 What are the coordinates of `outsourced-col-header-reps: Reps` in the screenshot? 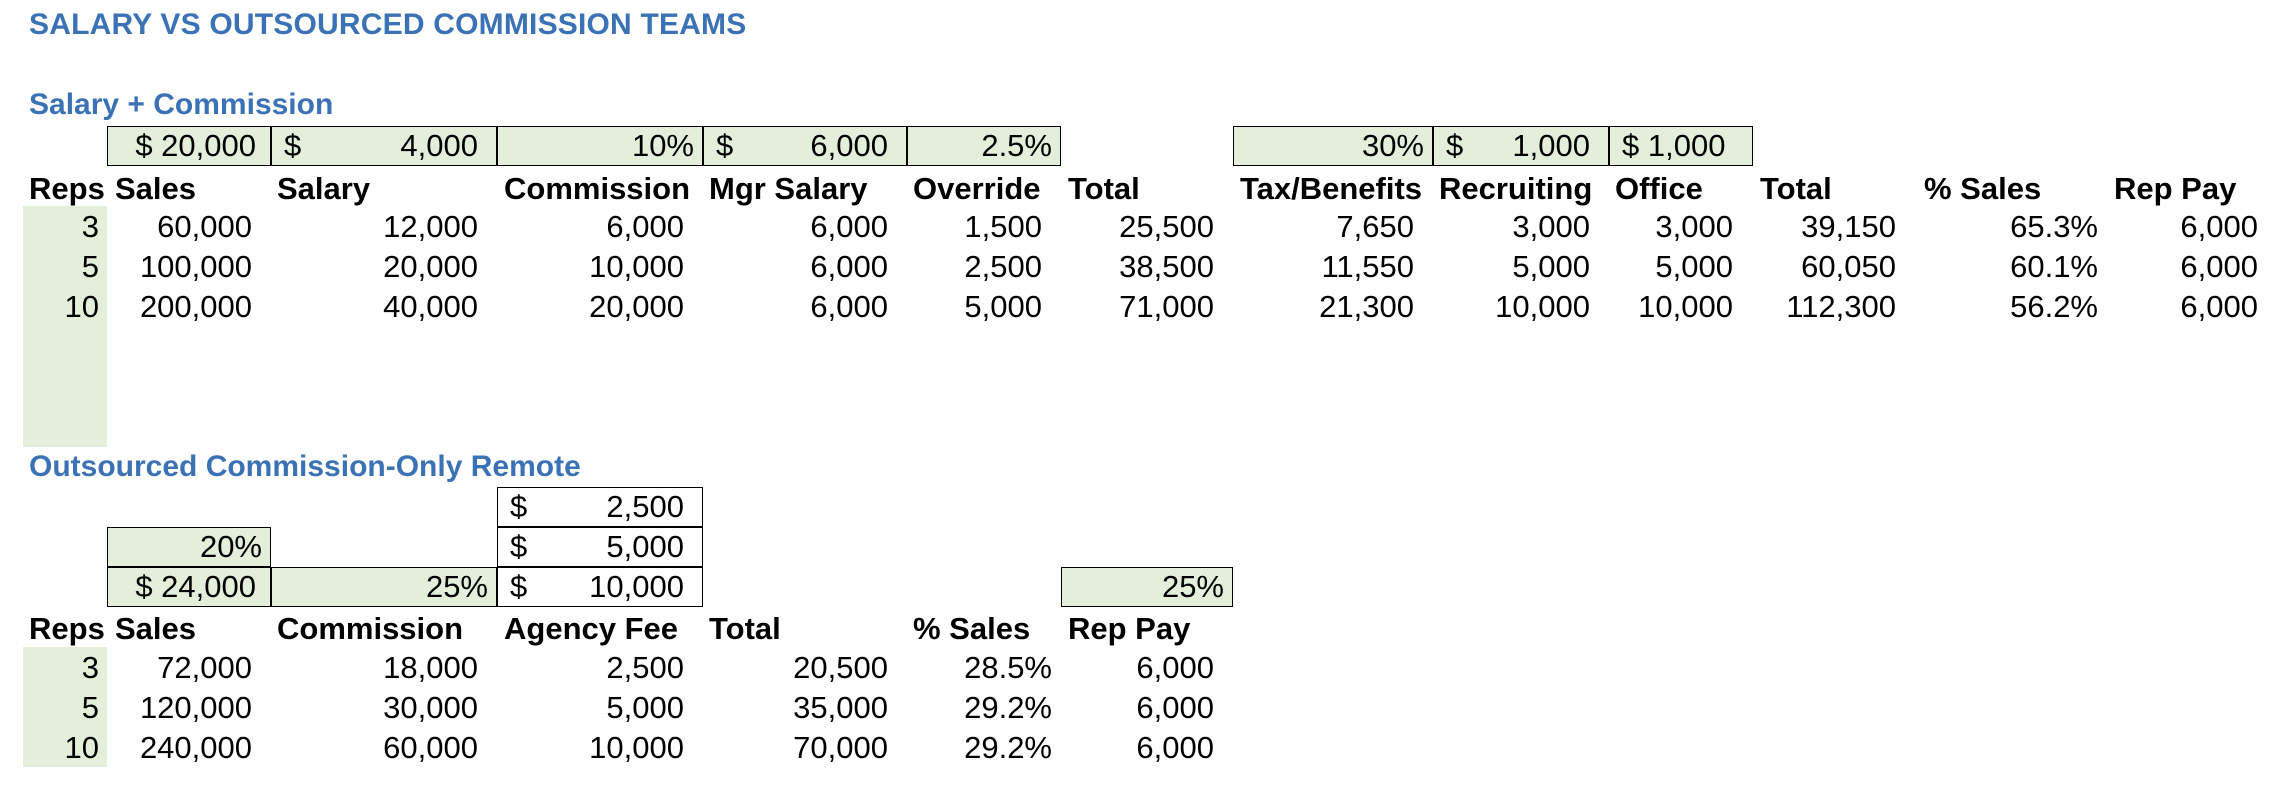 It's located at (67, 628).